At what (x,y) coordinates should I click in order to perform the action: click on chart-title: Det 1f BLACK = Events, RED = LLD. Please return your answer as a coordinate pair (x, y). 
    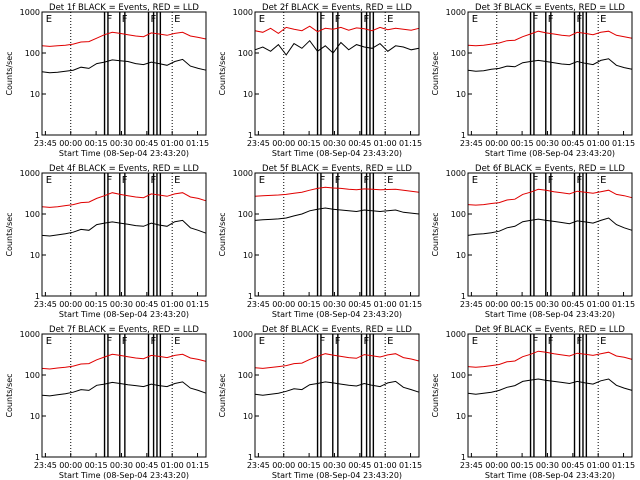
    Looking at the image, I should click on (124, 8).